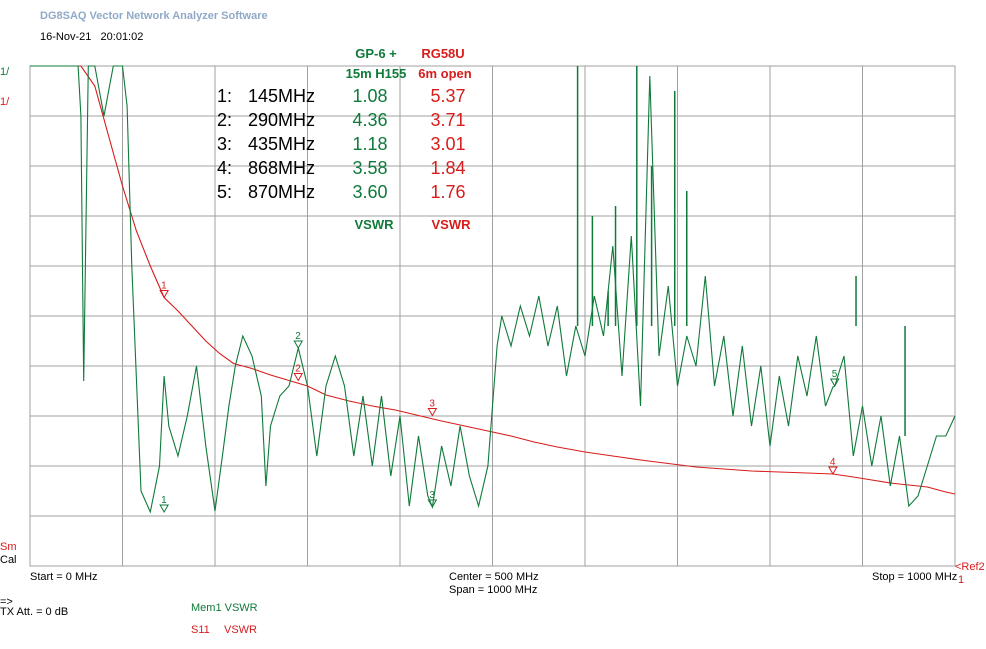  Describe the element at coordinates (448, 192) in the screenshot. I see `marker-value-red: 1.76` at that location.